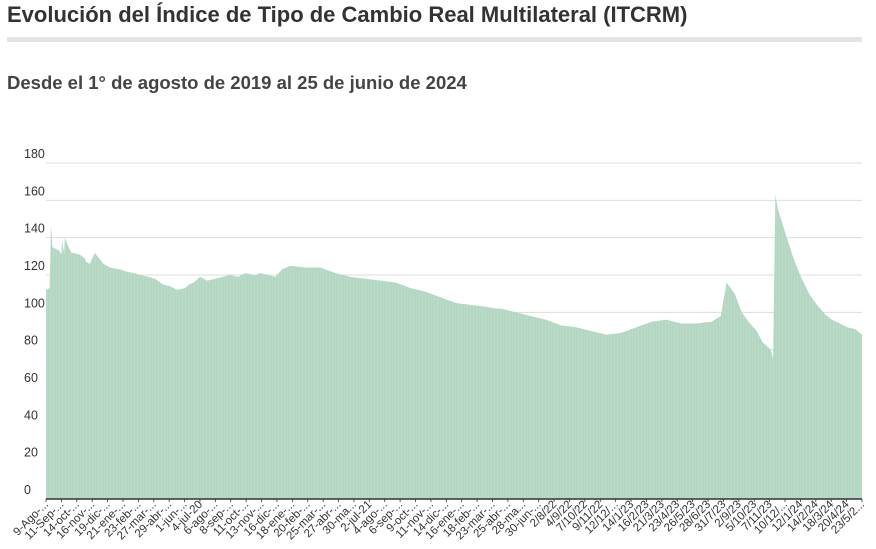  Describe the element at coordinates (31, 341) in the screenshot. I see `y-tick-label: 80` at that location.